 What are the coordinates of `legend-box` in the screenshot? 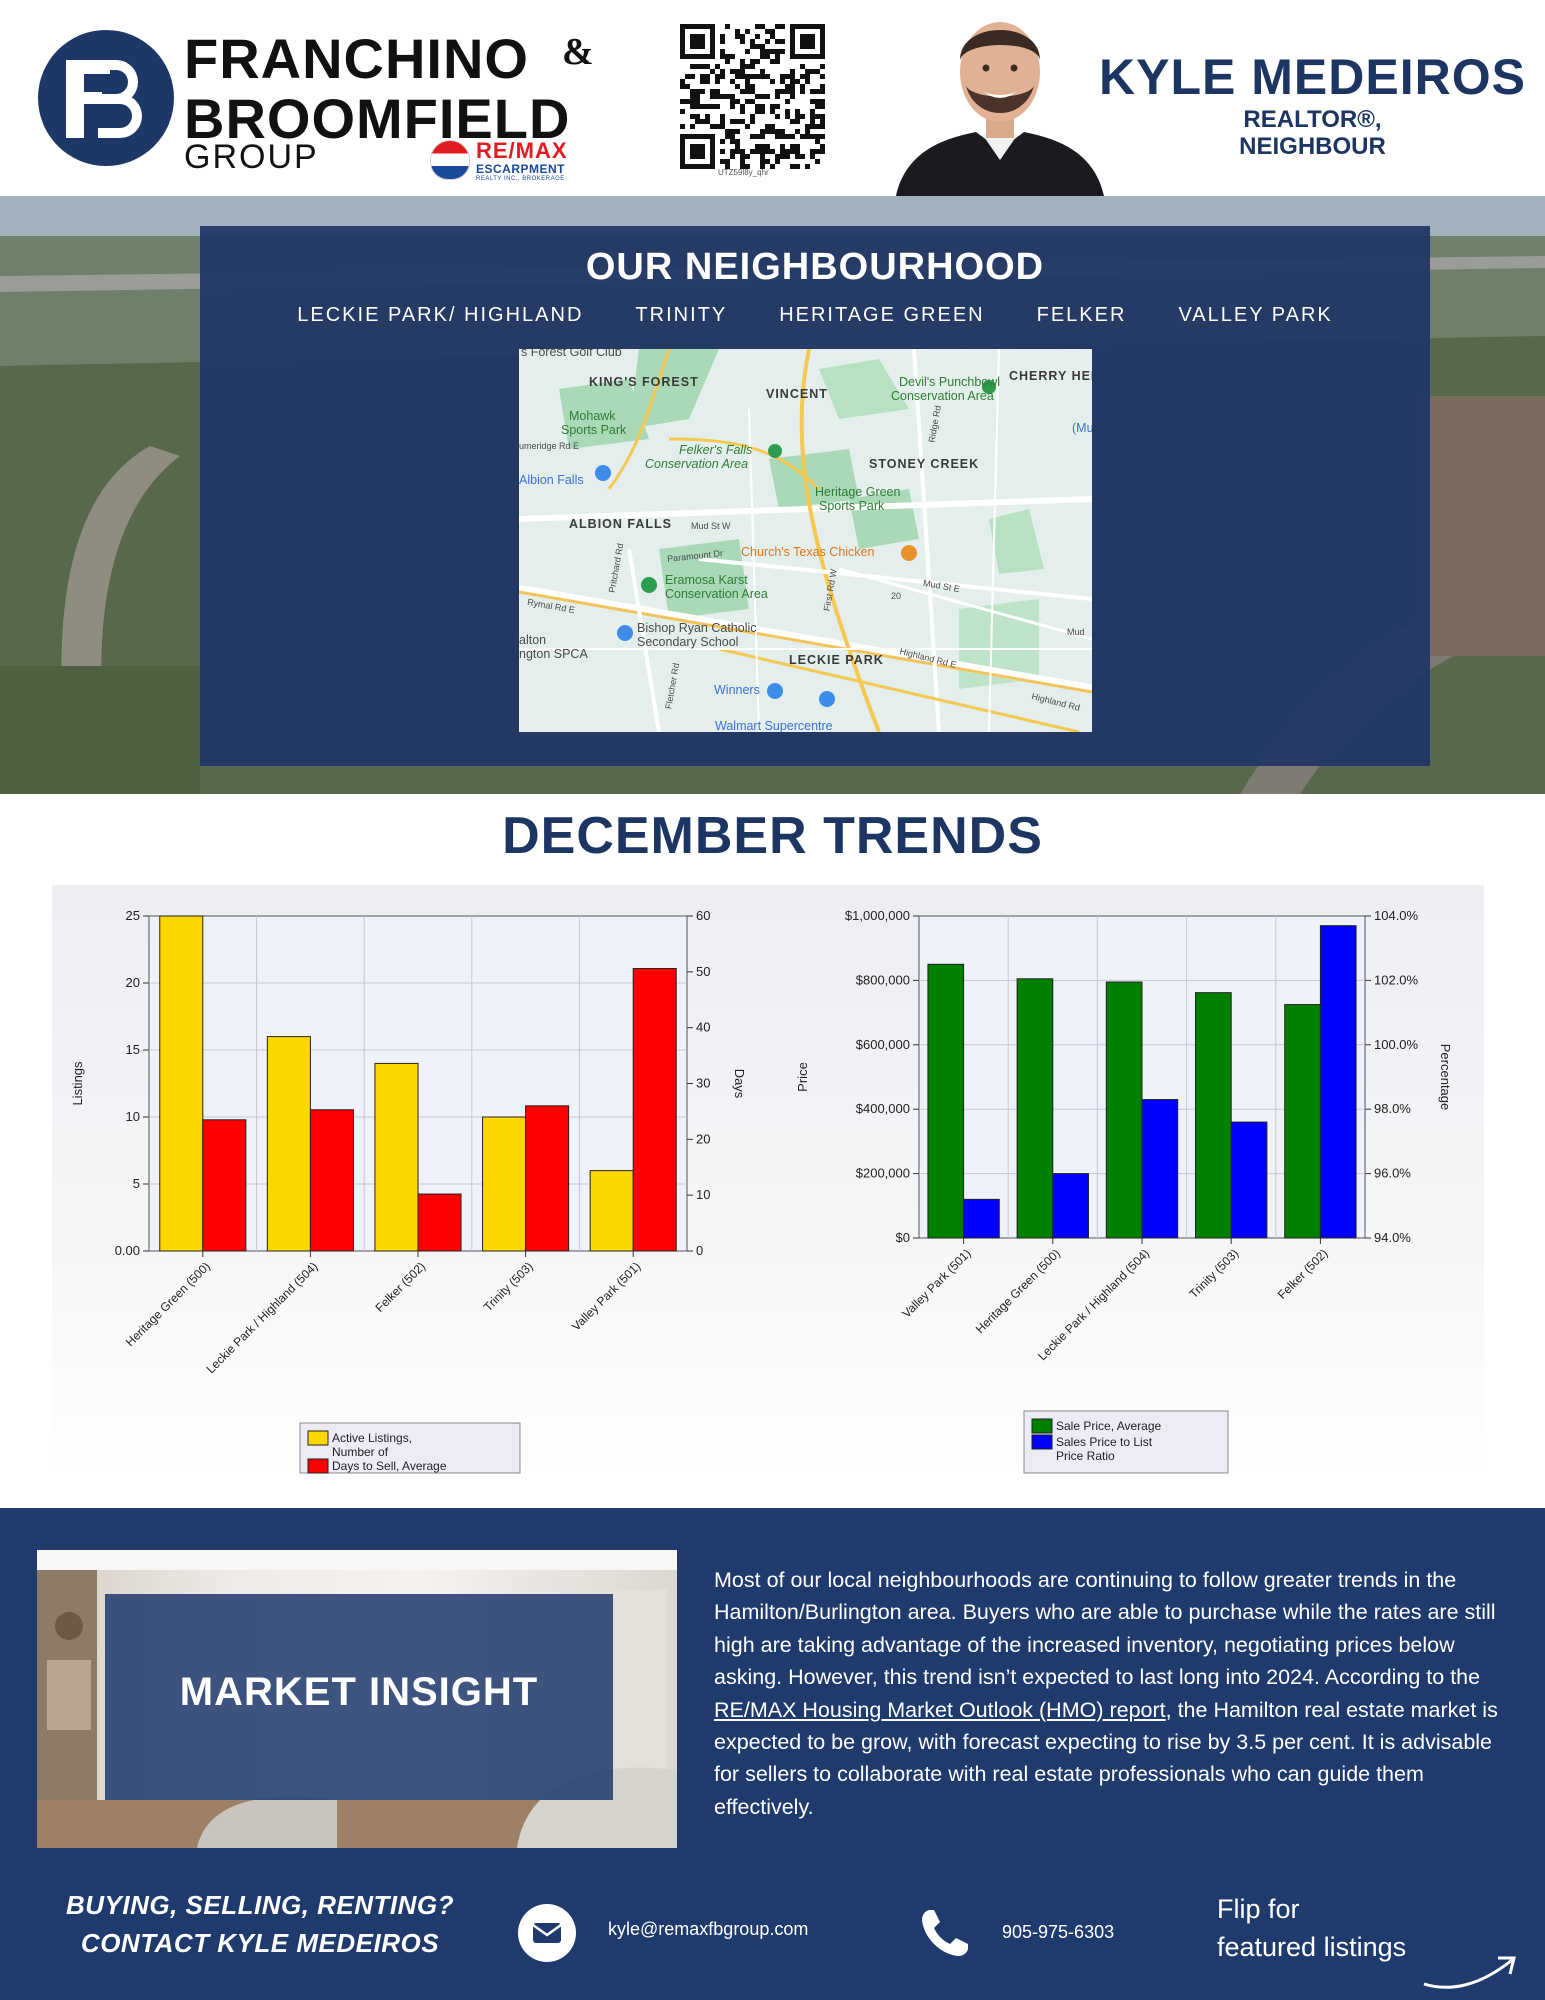 It's located at (410, 1448).